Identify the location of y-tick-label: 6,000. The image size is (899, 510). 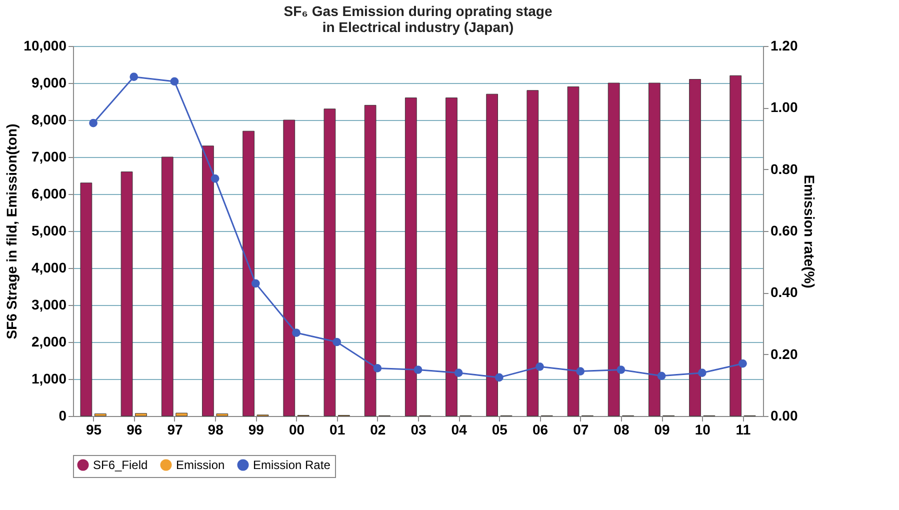
(49, 194).